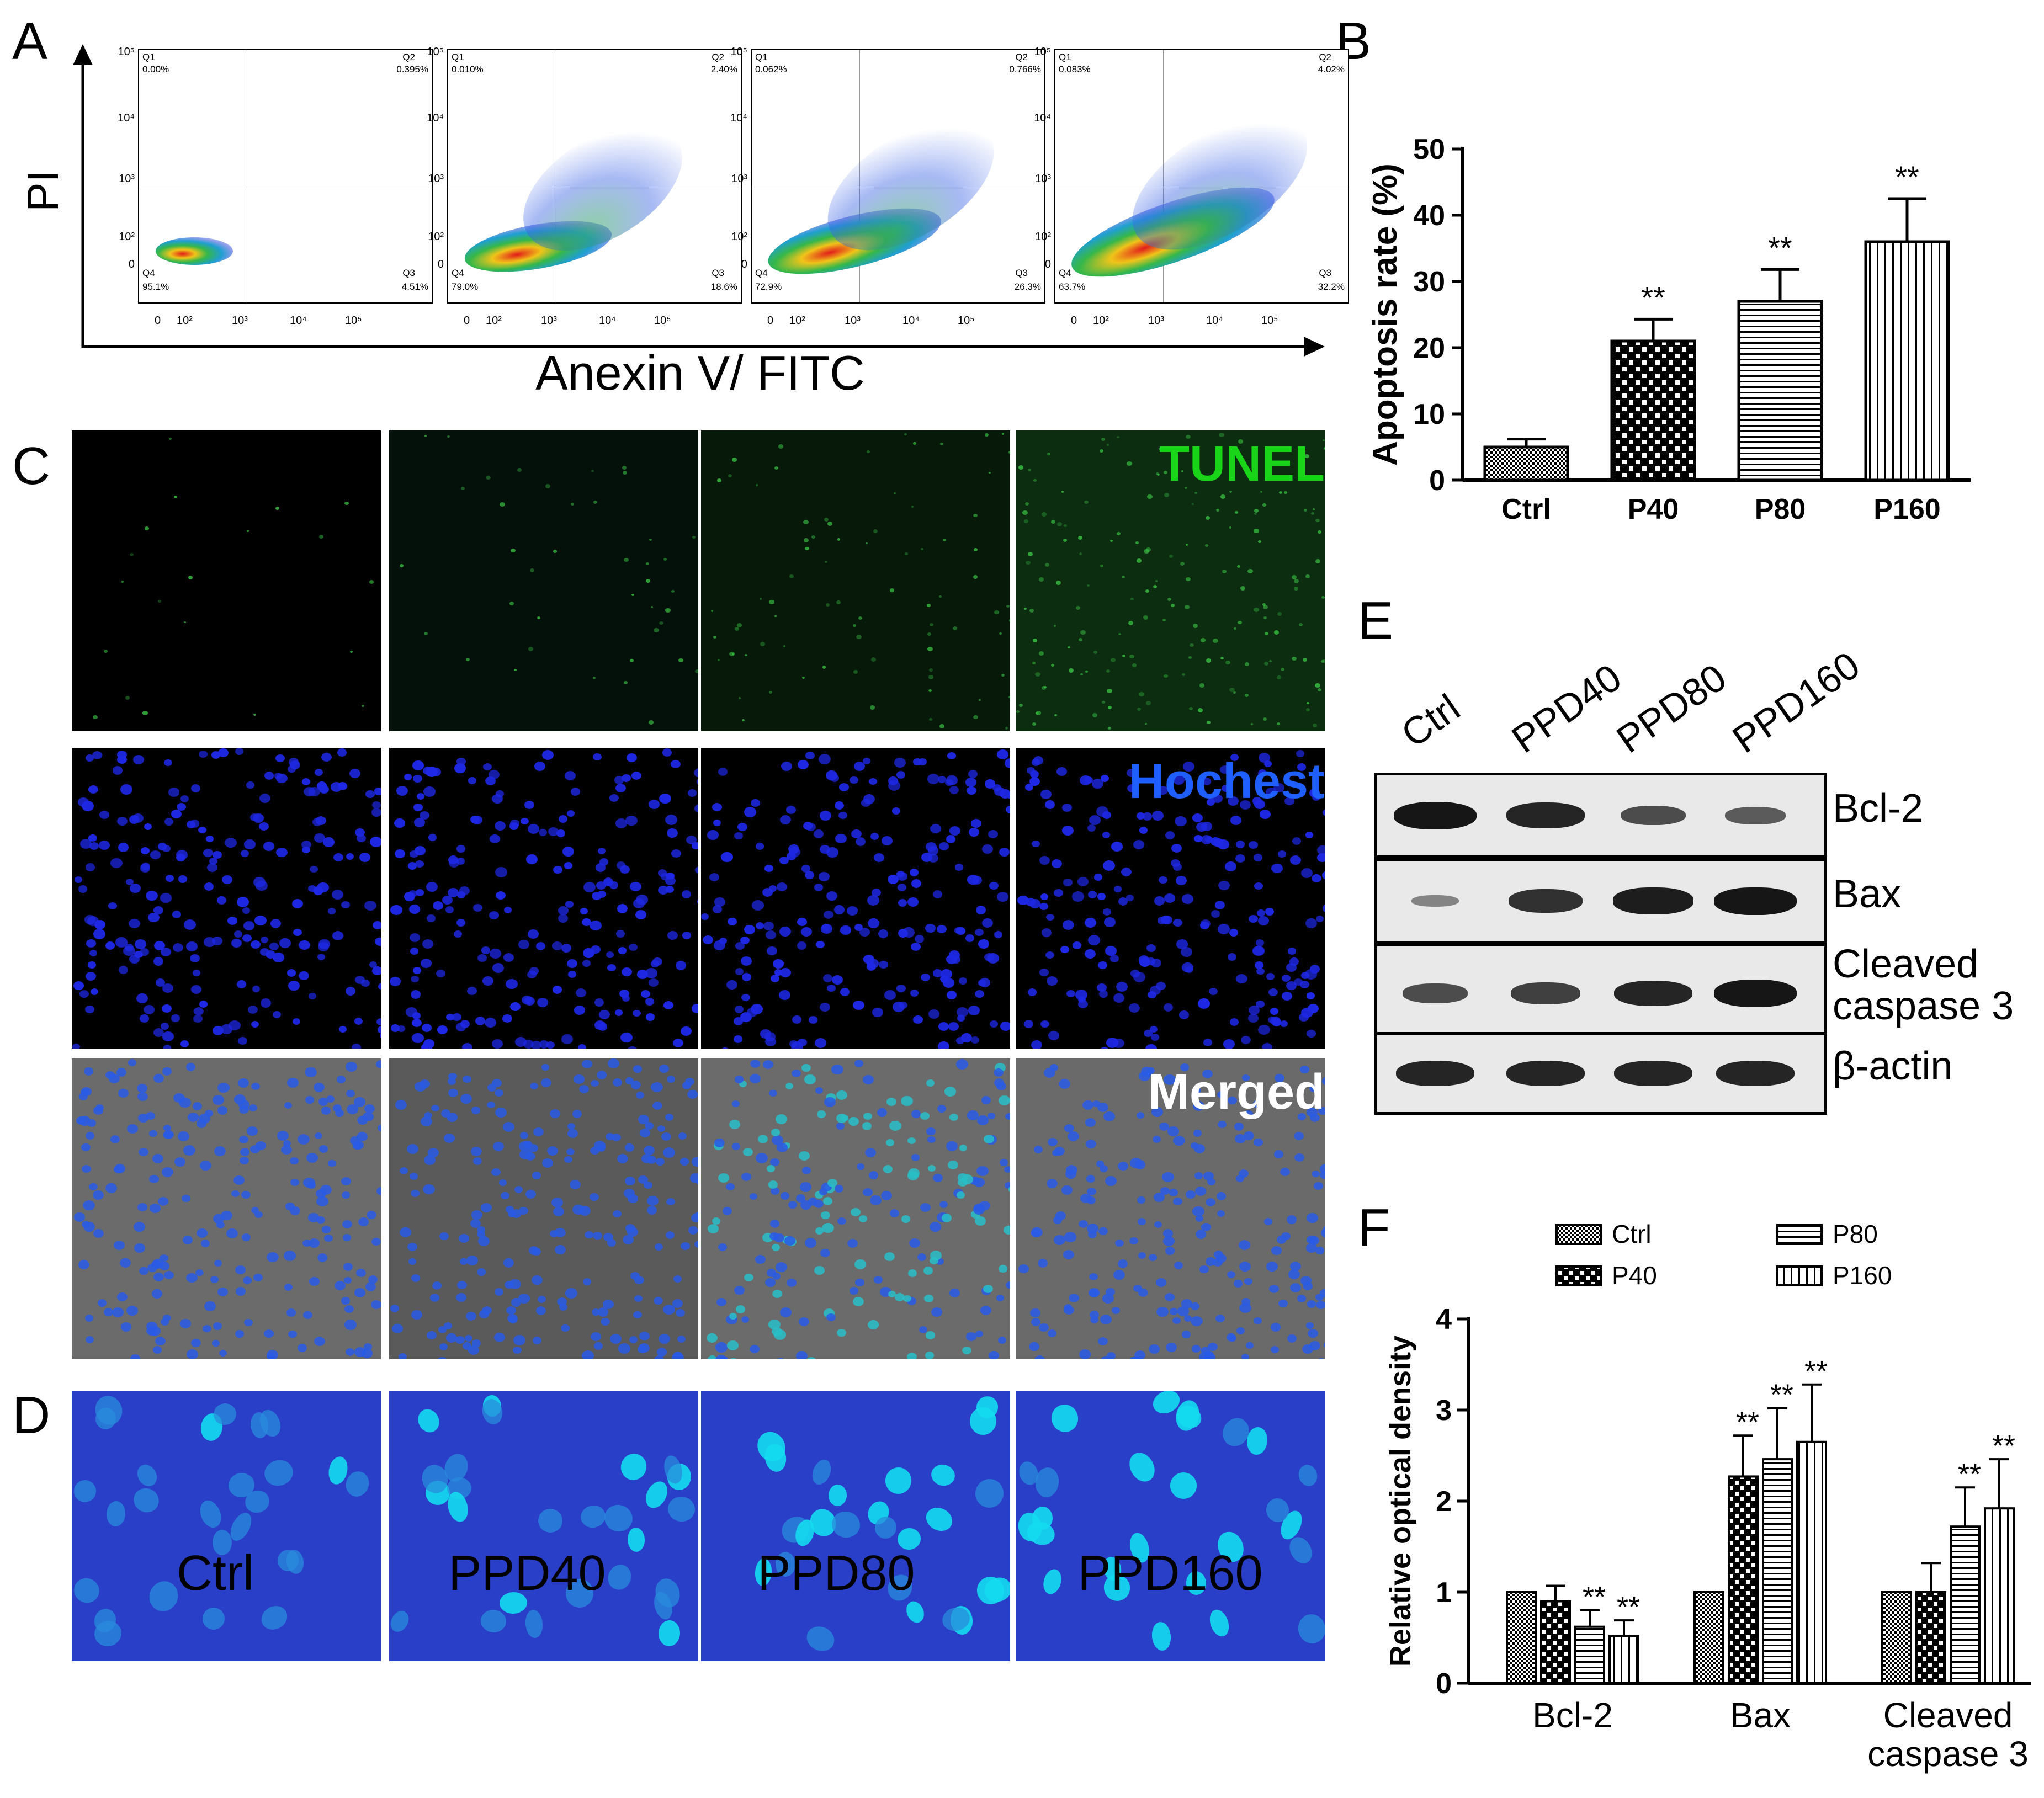 The width and height of the screenshot is (2044, 1798). I want to click on f-y-tick-label: 3, so click(1444, 1411).